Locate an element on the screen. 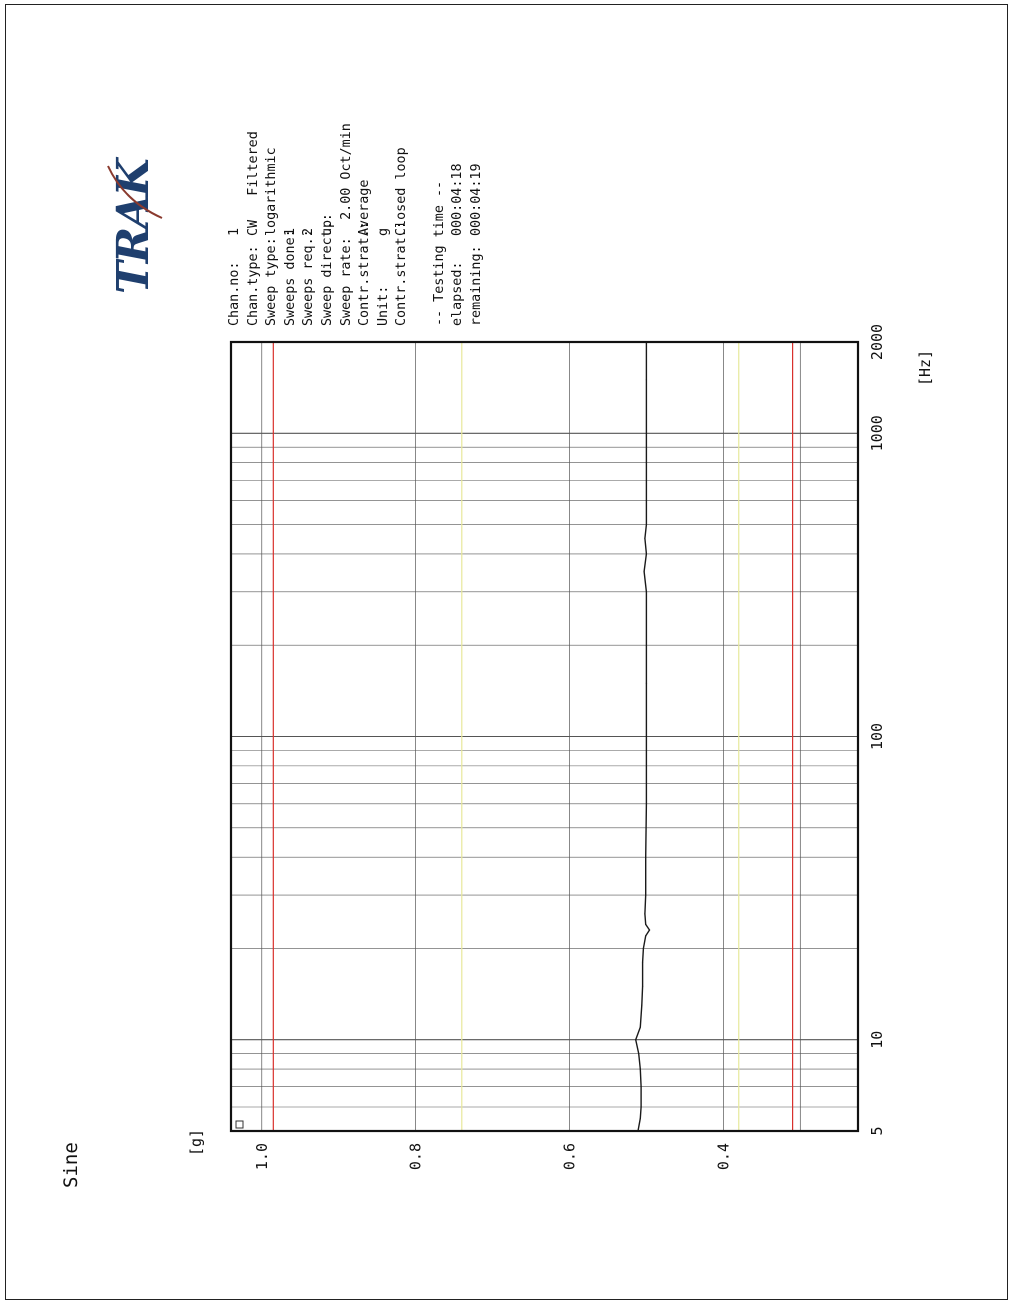 The height and width of the screenshot is (1306, 1016). info-row: Sweep type:logarithmic is located at coordinates (272, 224).